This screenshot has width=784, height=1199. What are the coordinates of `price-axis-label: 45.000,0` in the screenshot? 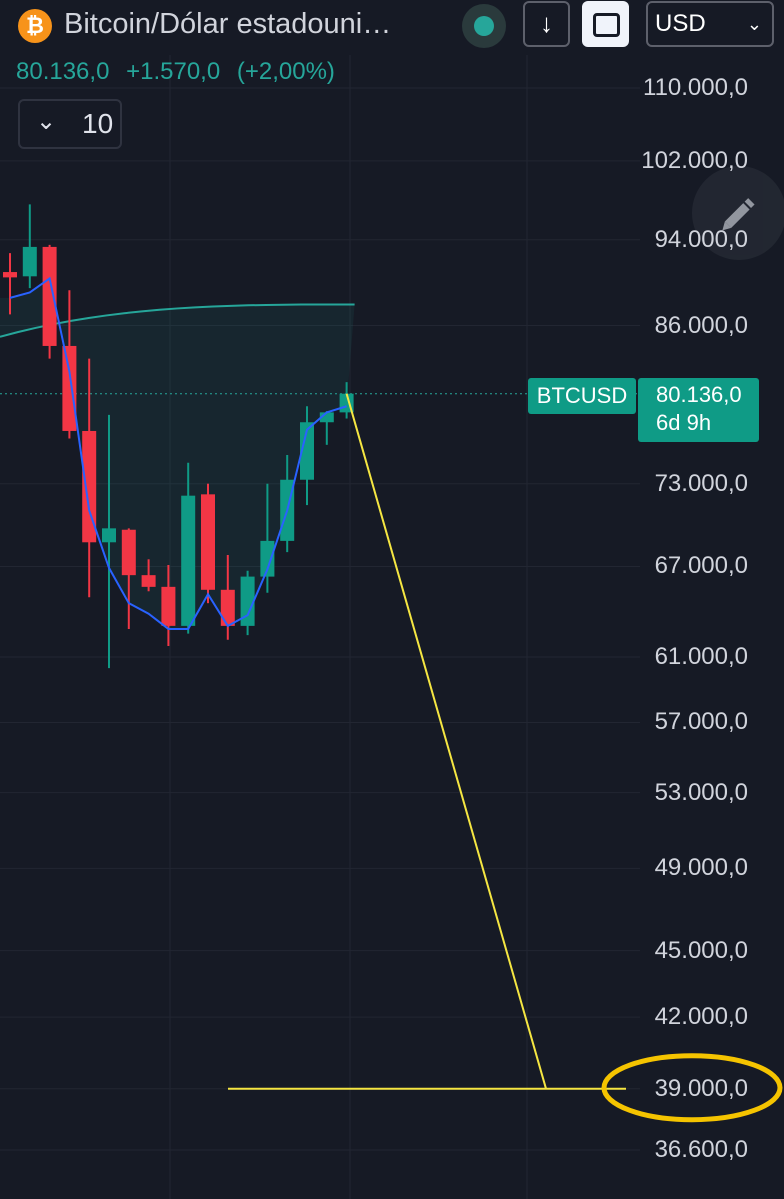 It's located at (701, 950).